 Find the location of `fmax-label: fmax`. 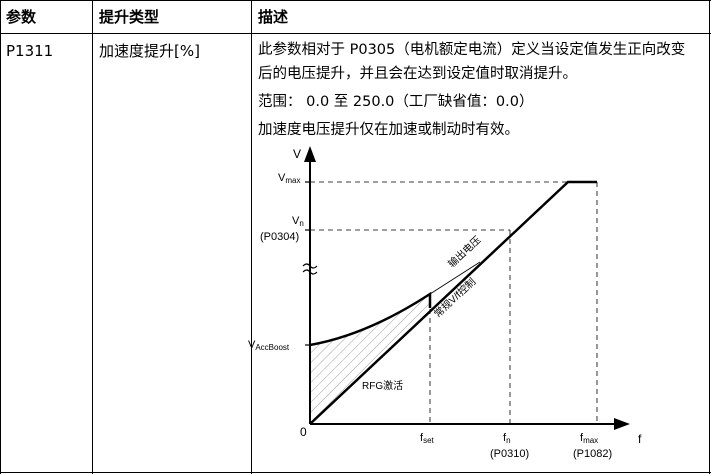

fmax-label: fmax is located at coordinates (589, 438).